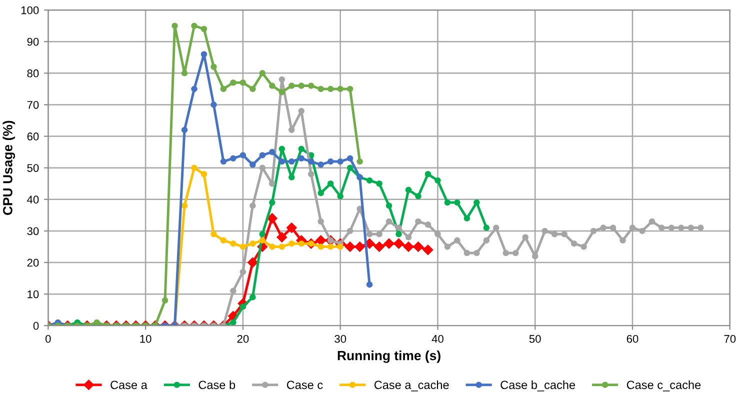  What do you see at coordinates (663, 386) in the screenshot?
I see `legend-label: Case c_cache` at bounding box center [663, 386].